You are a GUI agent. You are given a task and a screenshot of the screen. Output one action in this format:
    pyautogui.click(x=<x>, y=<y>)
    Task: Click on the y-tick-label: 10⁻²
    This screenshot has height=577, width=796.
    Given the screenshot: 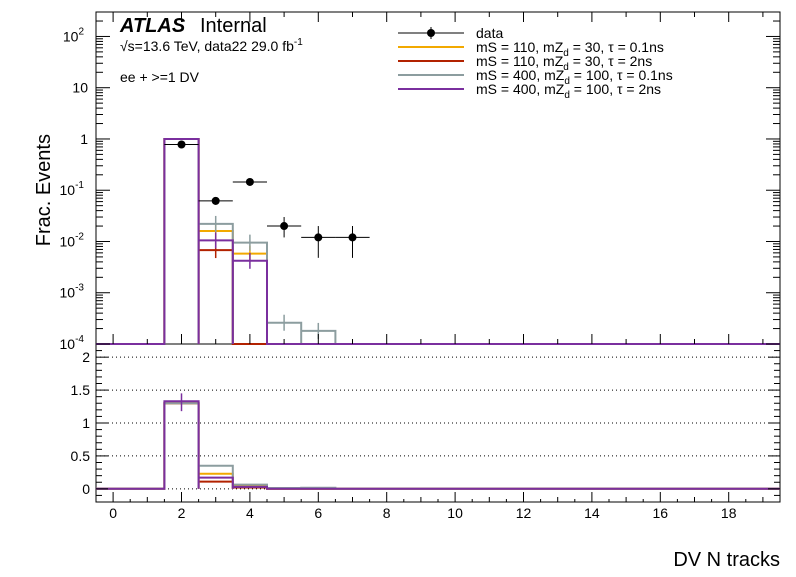 What is the action you would take?
    pyautogui.click(x=72, y=240)
    